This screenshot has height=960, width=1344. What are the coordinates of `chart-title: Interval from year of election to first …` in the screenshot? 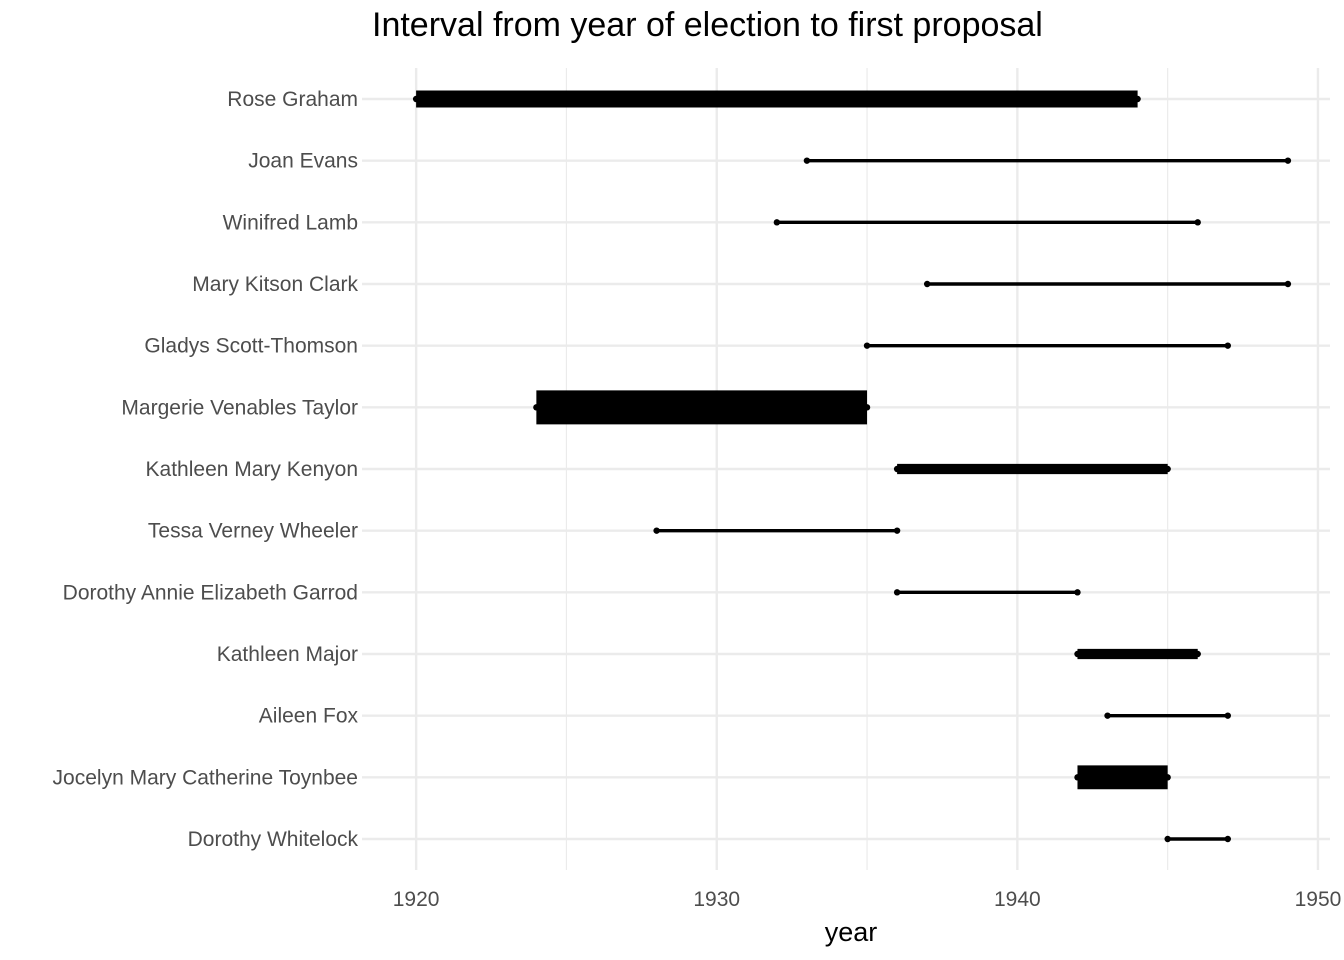 It's located at (707, 25).